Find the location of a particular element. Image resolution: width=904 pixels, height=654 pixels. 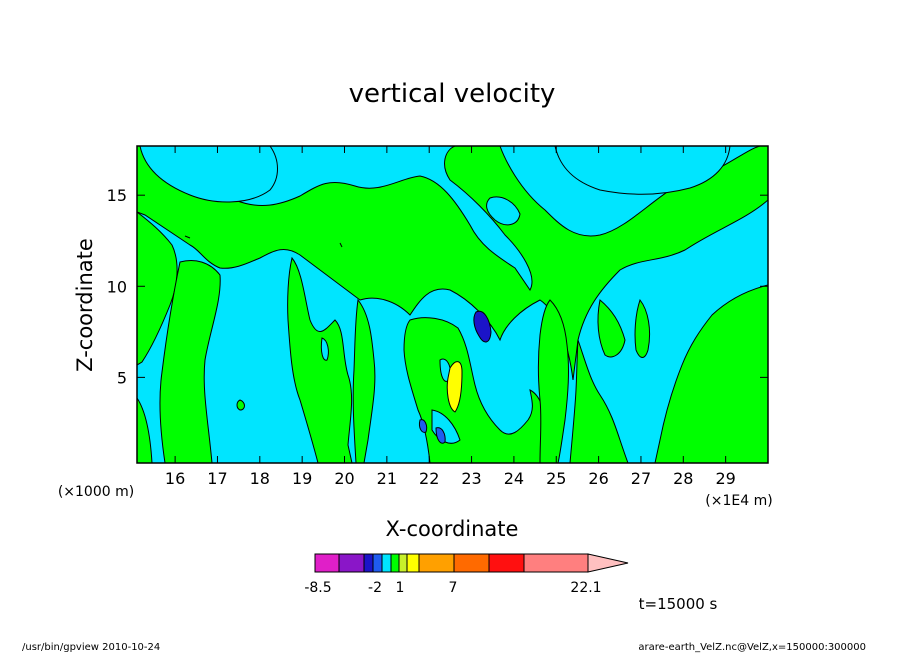

footer-left: /usr/bin/gpview 2010-10-24 is located at coordinates (91, 647).